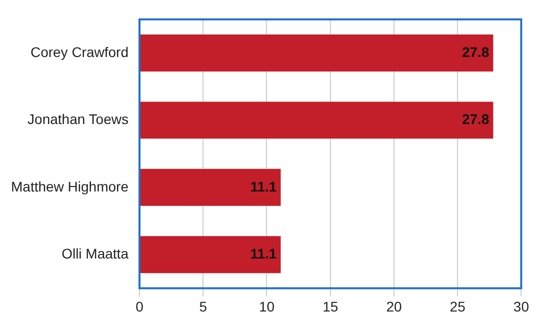  What do you see at coordinates (95, 253) in the screenshot?
I see `y-tick-label: Olli Maatta` at bounding box center [95, 253].